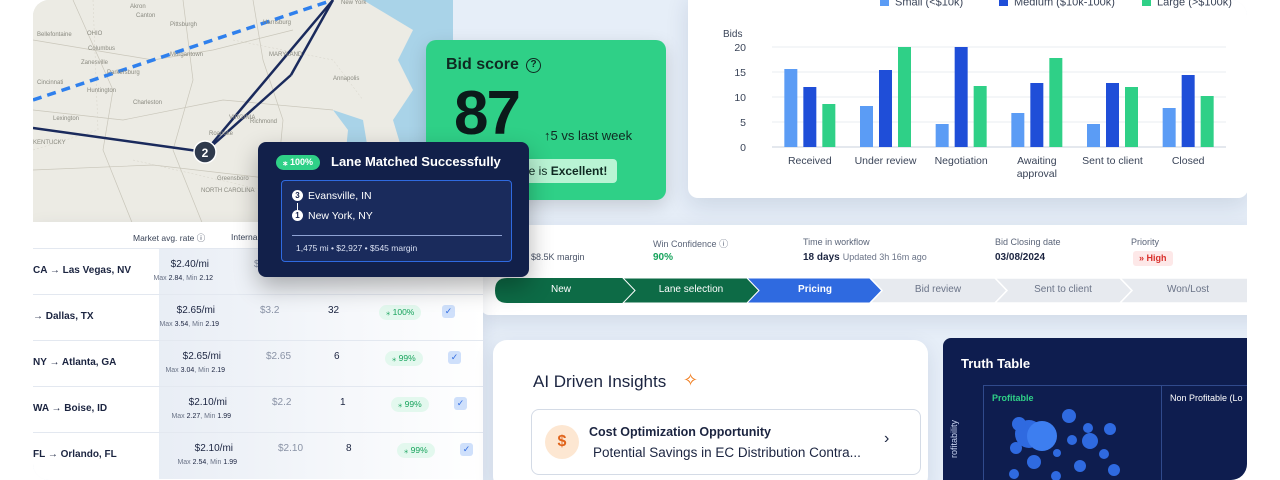 The image size is (1280, 480). I want to click on legend-label: Medium ($10k-100k), so click(1064, 4).